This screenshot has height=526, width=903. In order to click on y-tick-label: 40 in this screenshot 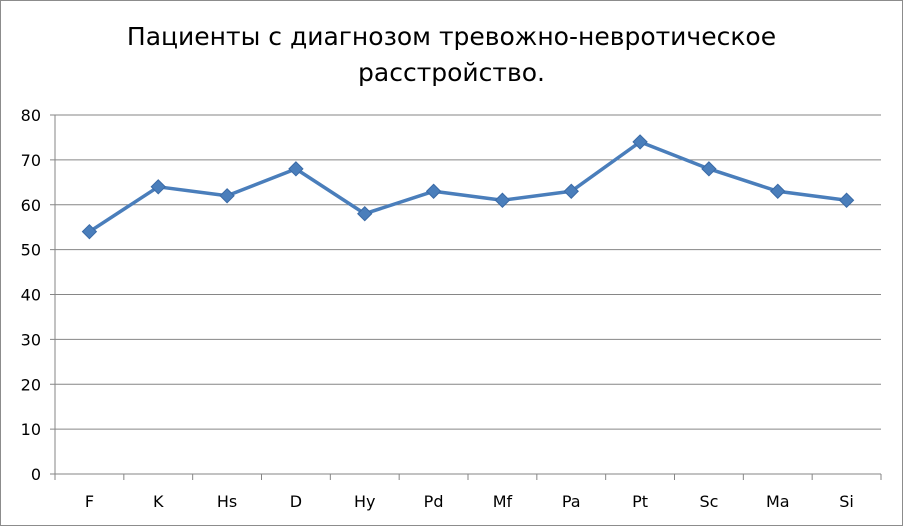, I will do `click(31, 295)`.